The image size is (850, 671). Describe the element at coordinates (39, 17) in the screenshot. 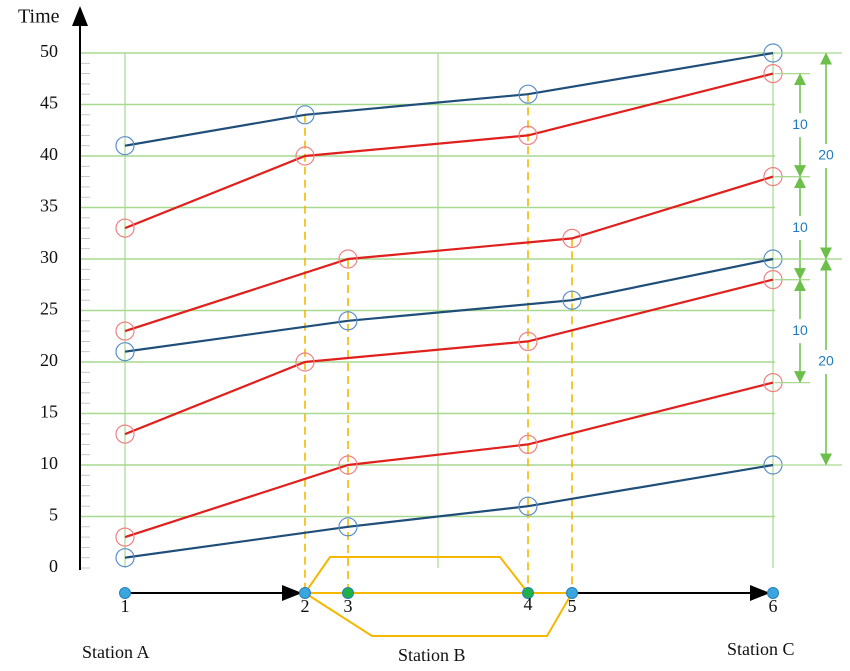

I see `y-axis-title: Time` at that location.